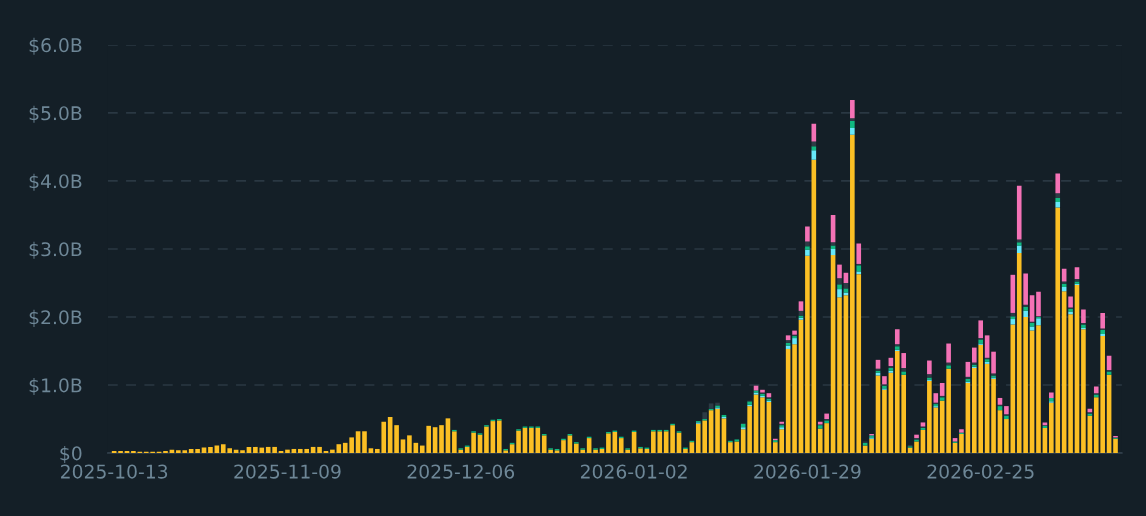 The height and width of the screenshot is (516, 1146). I want to click on y-tick-label: $4.0B, so click(55, 182).